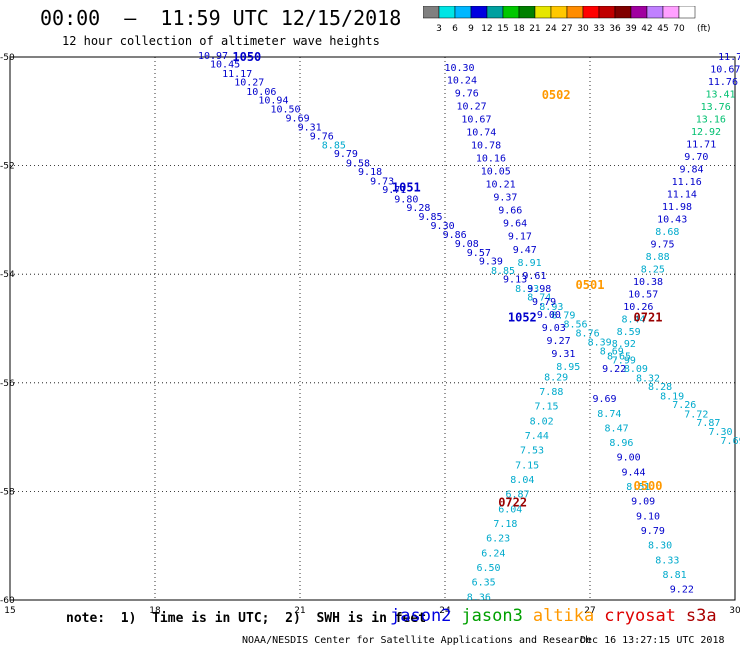 This screenshot has width=740, height=650. Describe the element at coordinates (631, 29) in the screenshot. I see `colorbar-label: 39` at that location.